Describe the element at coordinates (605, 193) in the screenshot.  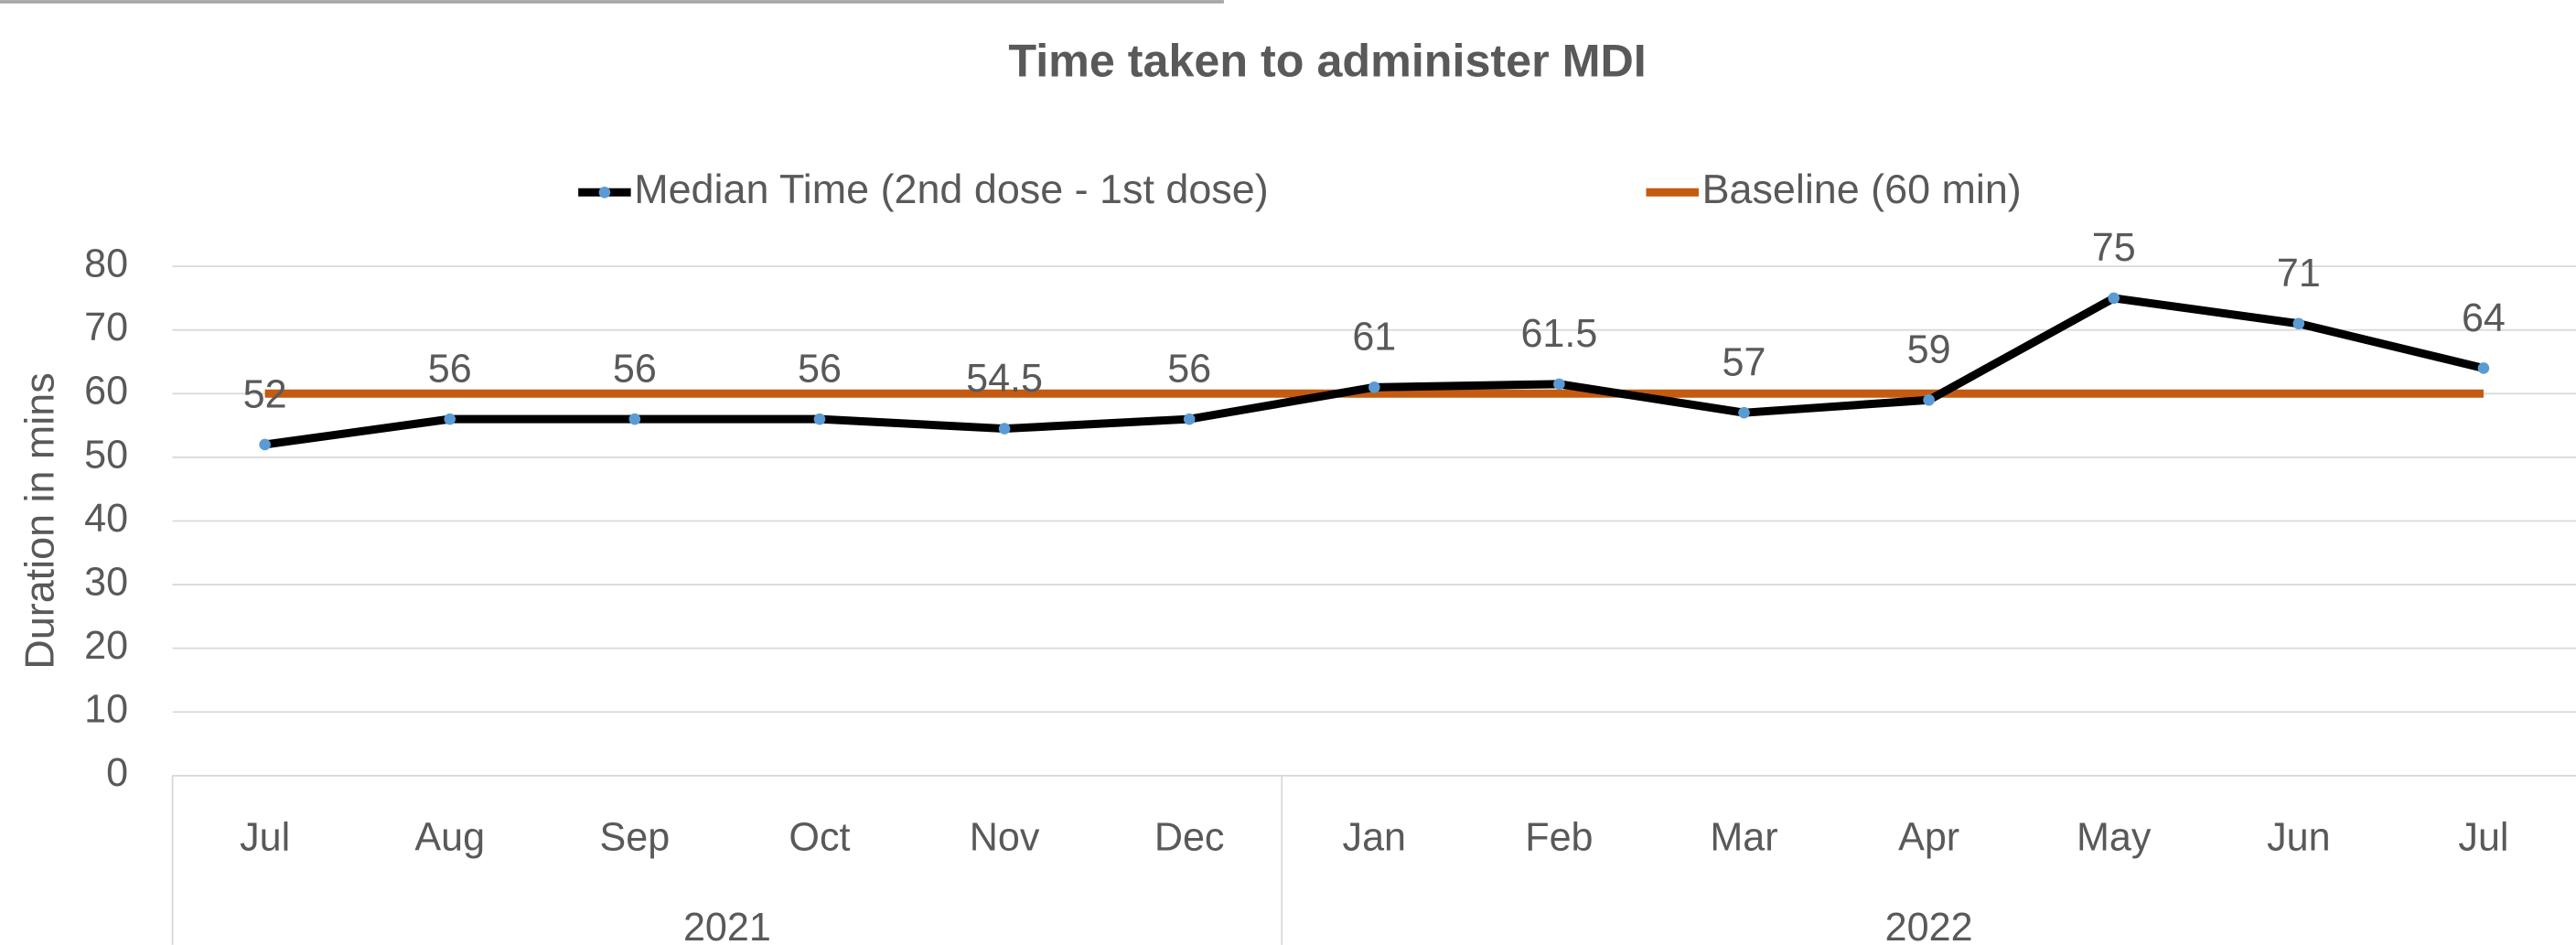
I see `legend-marker` at that location.